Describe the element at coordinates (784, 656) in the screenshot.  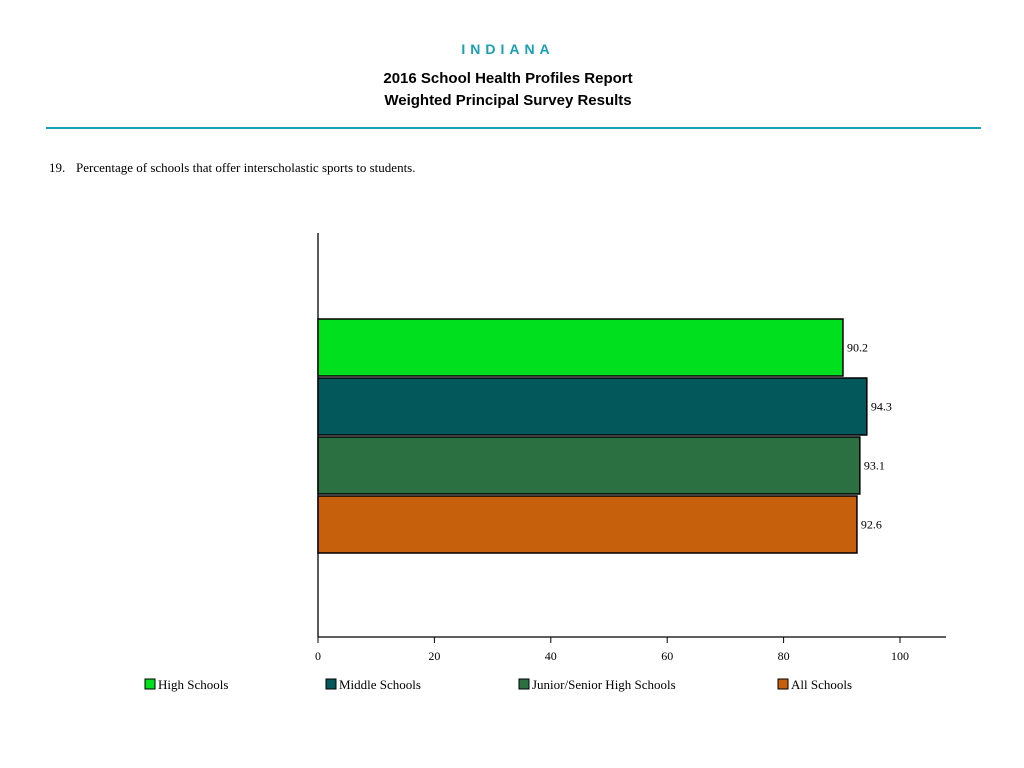
I see `x-tick-label-4: 80` at that location.